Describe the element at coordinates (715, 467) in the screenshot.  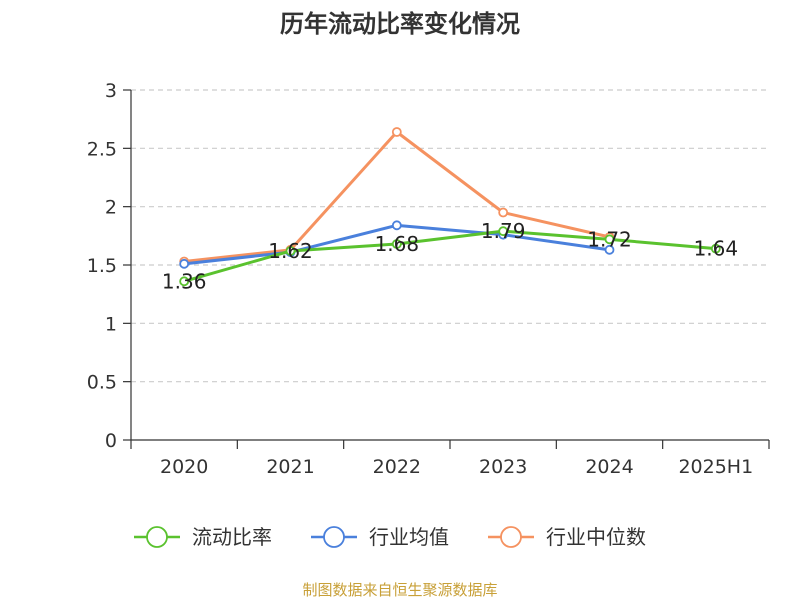
I see `x-tick-label: 2025H1` at that location.